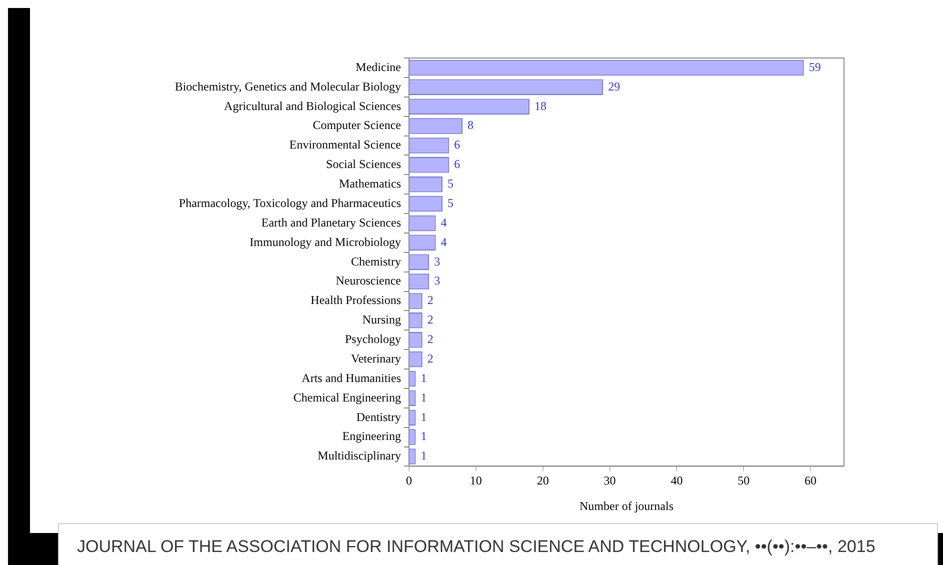 The width and height of the screenshot is (943, 565). What do you see at coordinates (352, 377) in the screenshot?
I see `y-tick-label: Arts and Humanities` at bounding box center [352, 377].